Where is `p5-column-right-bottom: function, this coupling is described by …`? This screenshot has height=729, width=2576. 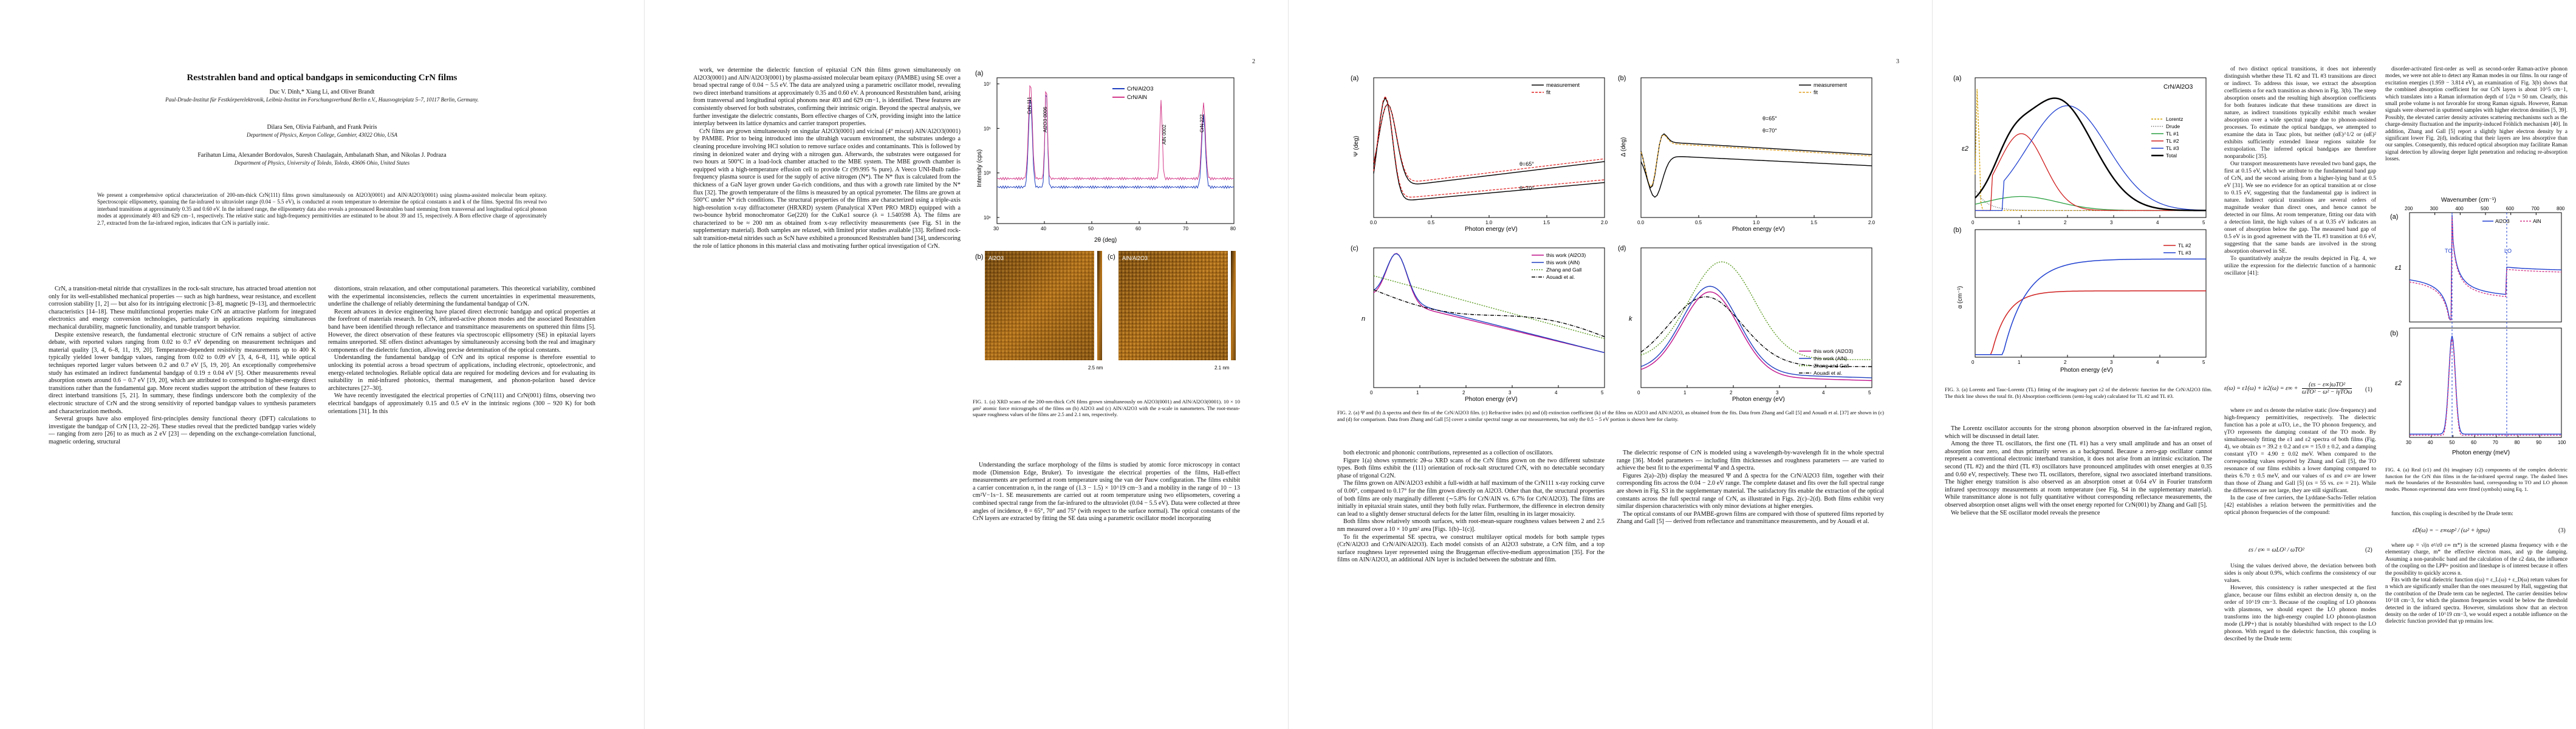 p5-column-right-bottom: function, this coupling is described by … is located at coordinates (2476, 514).